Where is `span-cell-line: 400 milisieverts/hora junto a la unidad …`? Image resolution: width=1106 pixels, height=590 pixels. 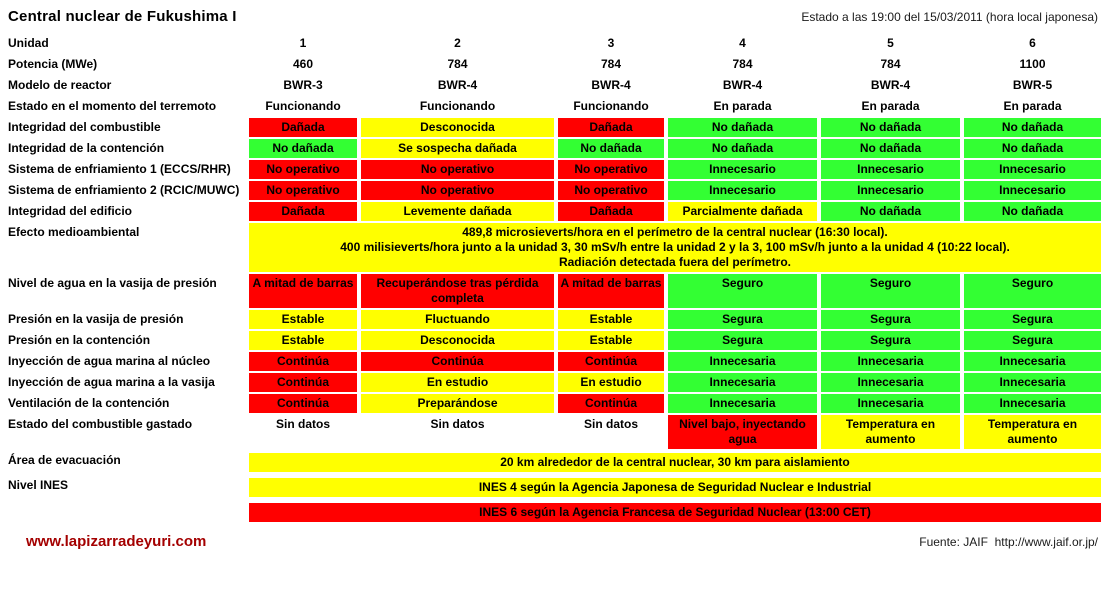
span-cell-line: 400 milisieverts/hora junto a la unidad … is located at coordinates (675, 247).